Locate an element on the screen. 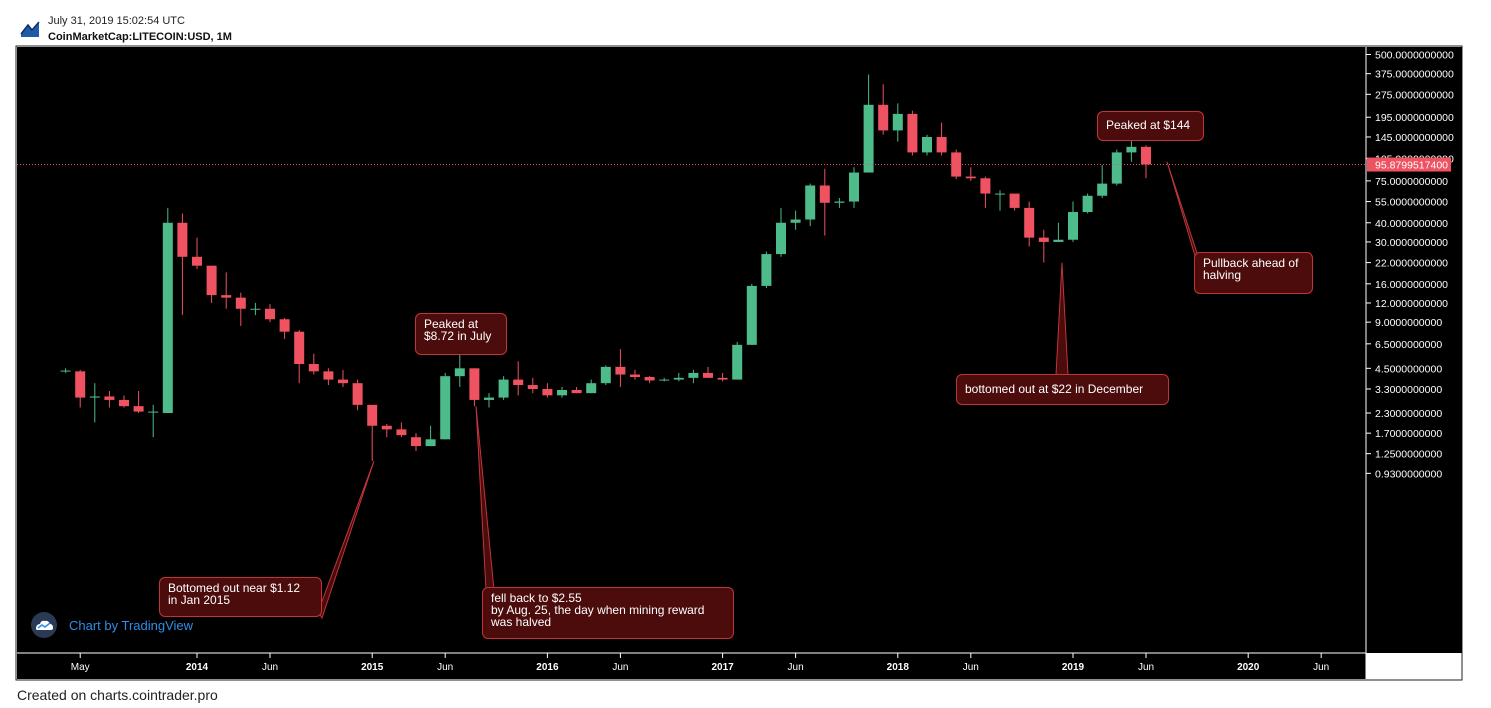 The height and width of the screenshot is (708, 1491). y-axis-area is located at coordinates (1414, 350).